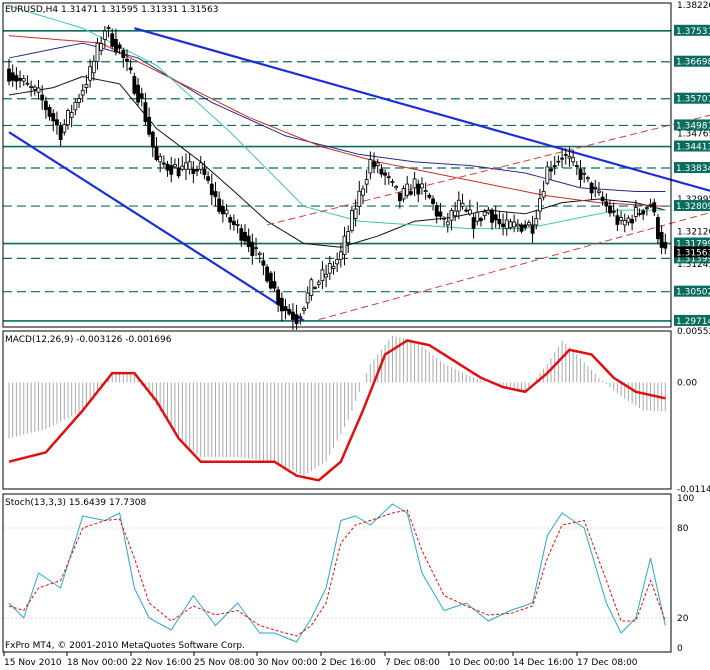 The width and height of the screenshot is (710, 670). I want to click on level-label-text: 1.35701, so click(693, 100).